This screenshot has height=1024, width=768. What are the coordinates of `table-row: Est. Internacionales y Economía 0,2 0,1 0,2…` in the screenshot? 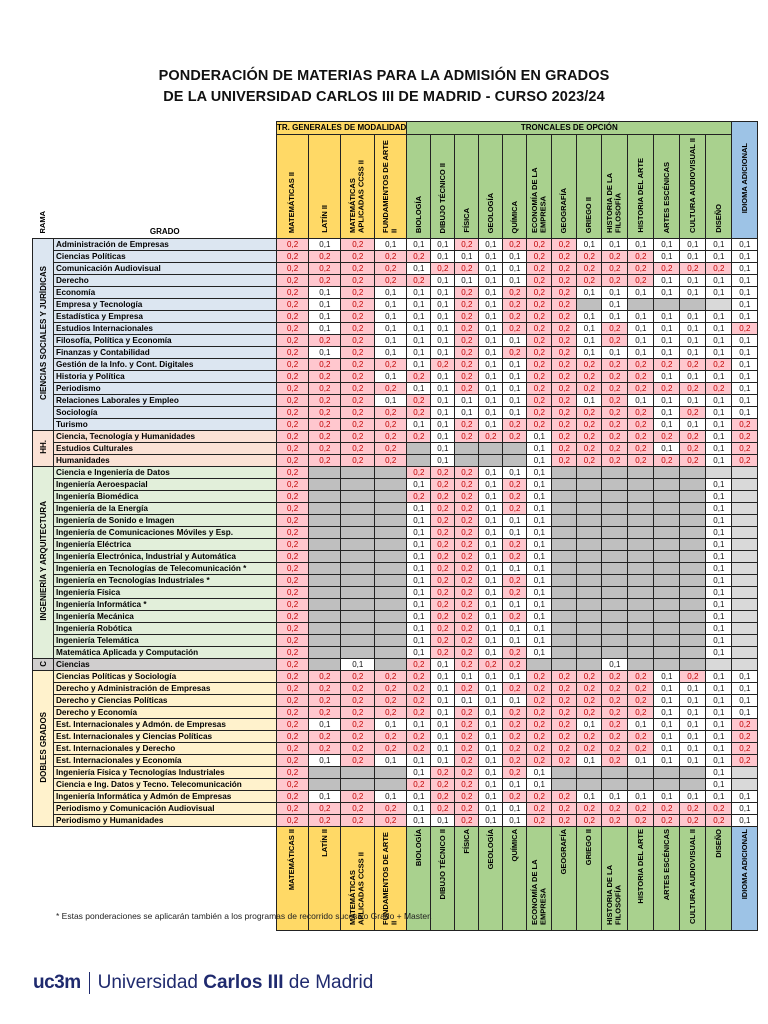 It's located at (396, 760).